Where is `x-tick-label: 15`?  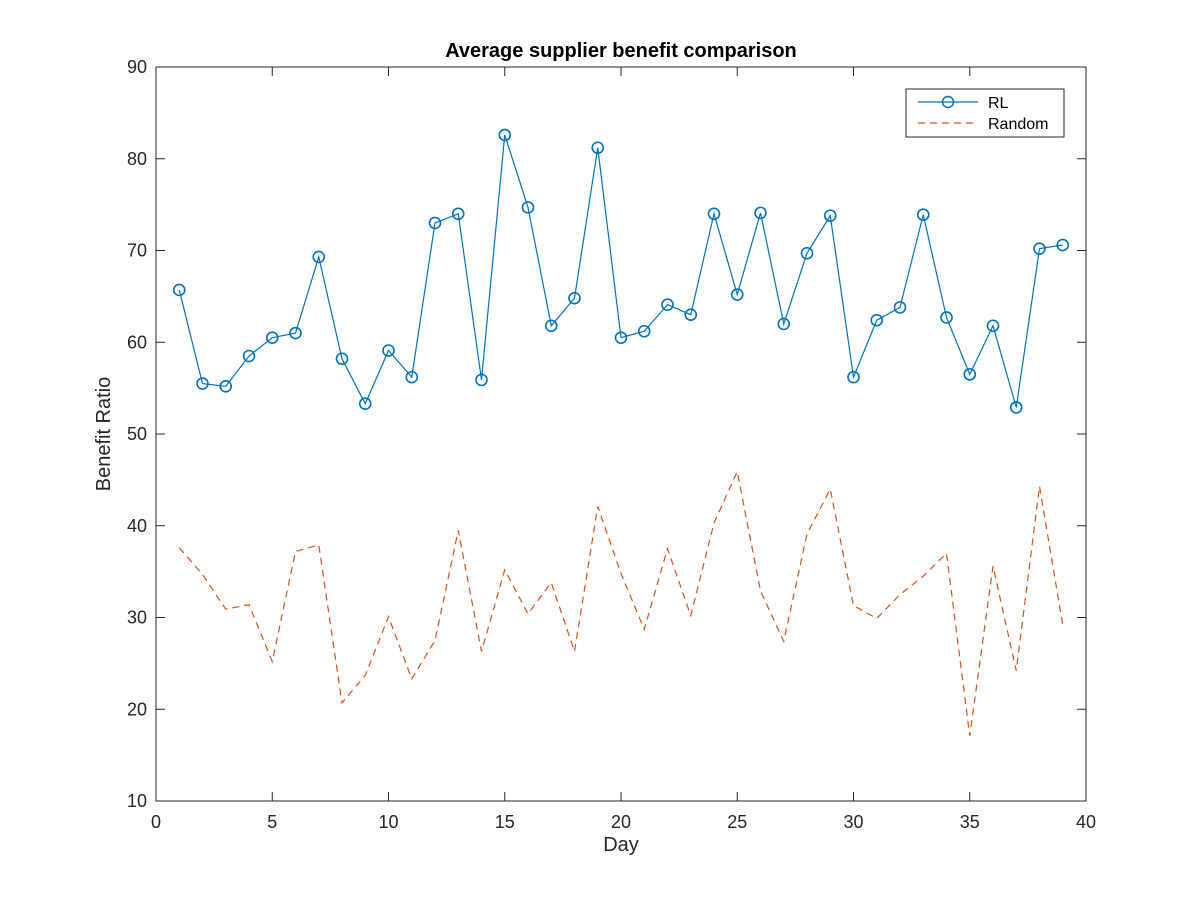 x-tick-label: 15 is located at coordinates (505, 822).